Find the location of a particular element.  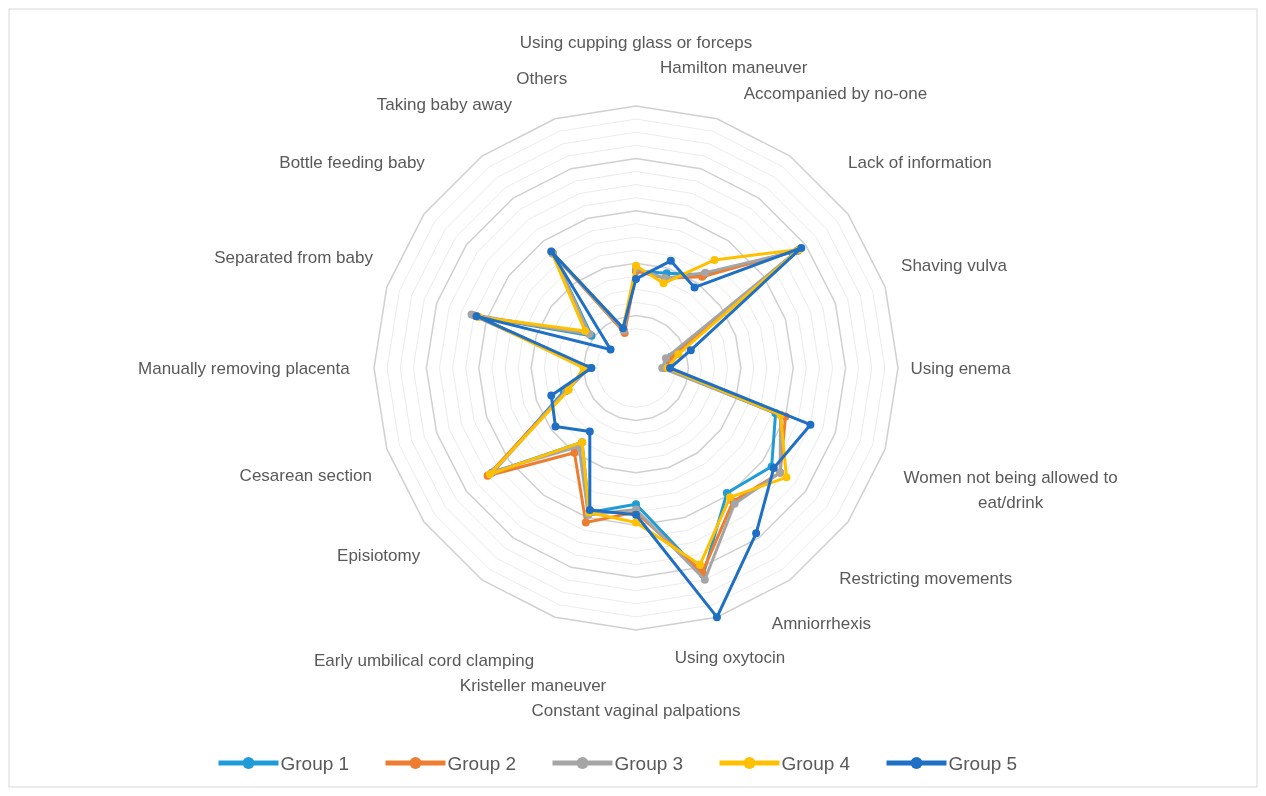

spoke-label: Using enema is located at coordinates (961, 368).